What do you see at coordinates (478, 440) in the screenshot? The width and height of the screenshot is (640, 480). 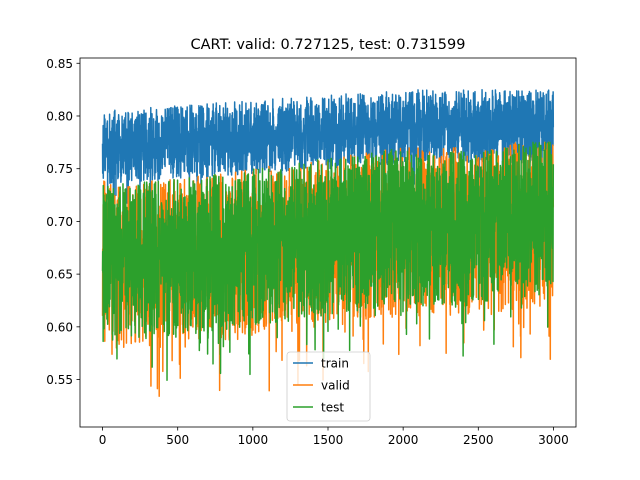 I see `x-tick-label: 2500` at bounding box center [478, 440].